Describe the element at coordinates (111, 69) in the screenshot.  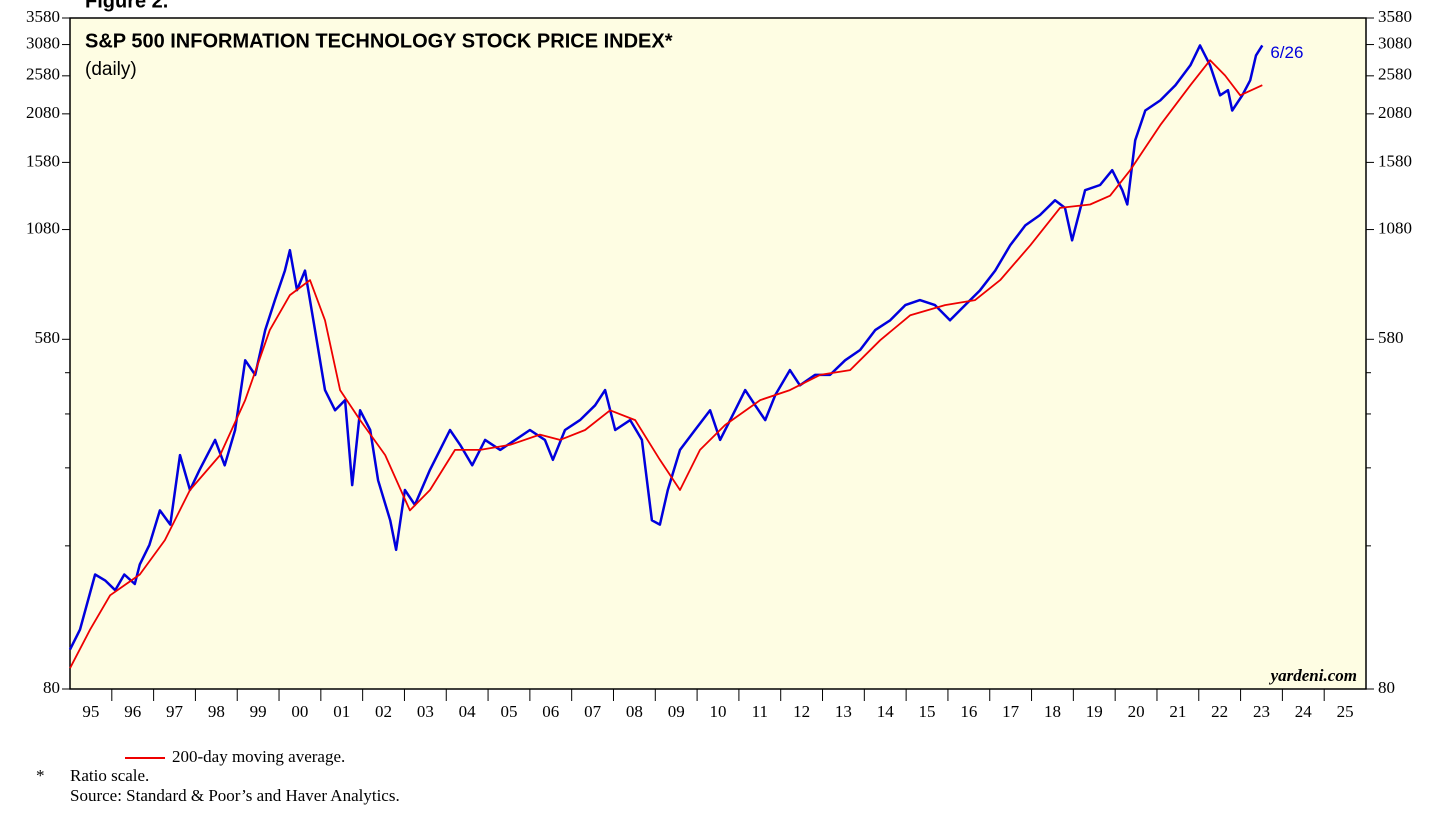
I see `chart-subtitle: (daily)` at that location.